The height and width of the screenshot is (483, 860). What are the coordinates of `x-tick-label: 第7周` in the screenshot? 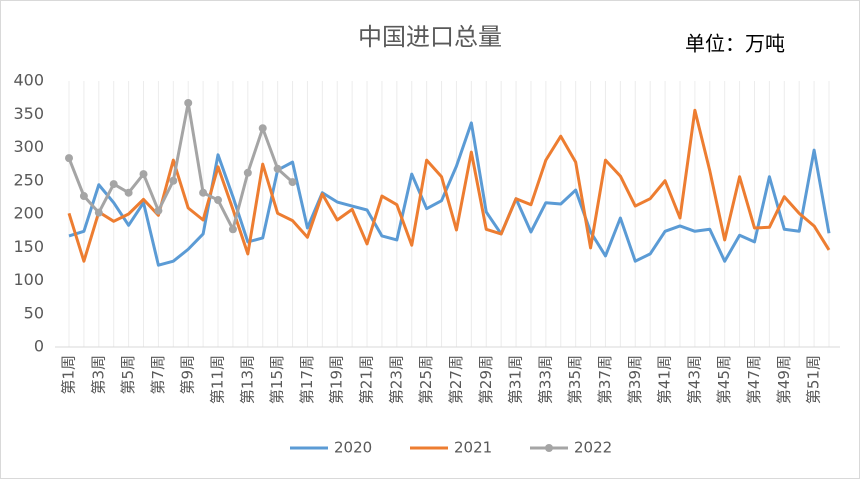 It's located at (158, 375).